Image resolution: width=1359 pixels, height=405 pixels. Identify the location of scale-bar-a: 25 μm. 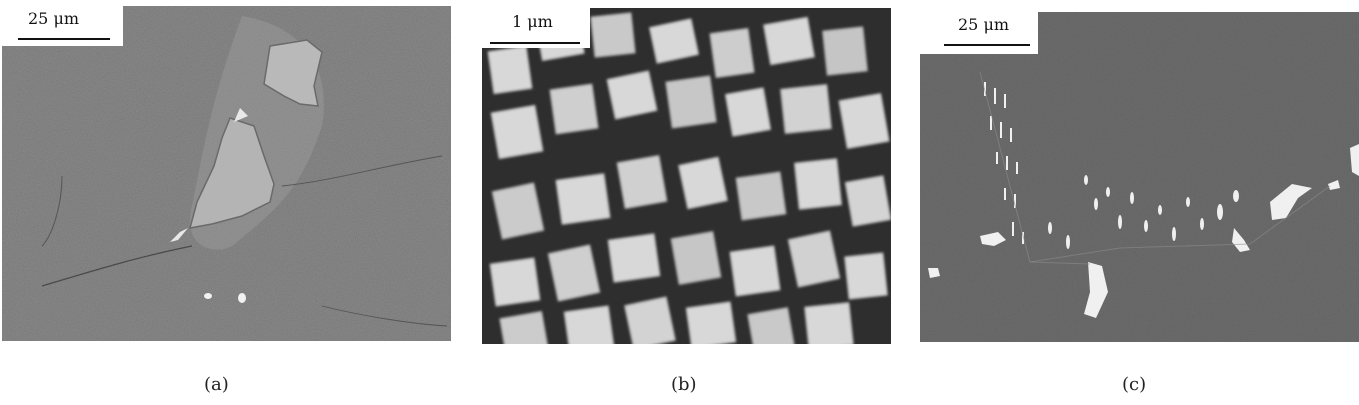
(62, 26).